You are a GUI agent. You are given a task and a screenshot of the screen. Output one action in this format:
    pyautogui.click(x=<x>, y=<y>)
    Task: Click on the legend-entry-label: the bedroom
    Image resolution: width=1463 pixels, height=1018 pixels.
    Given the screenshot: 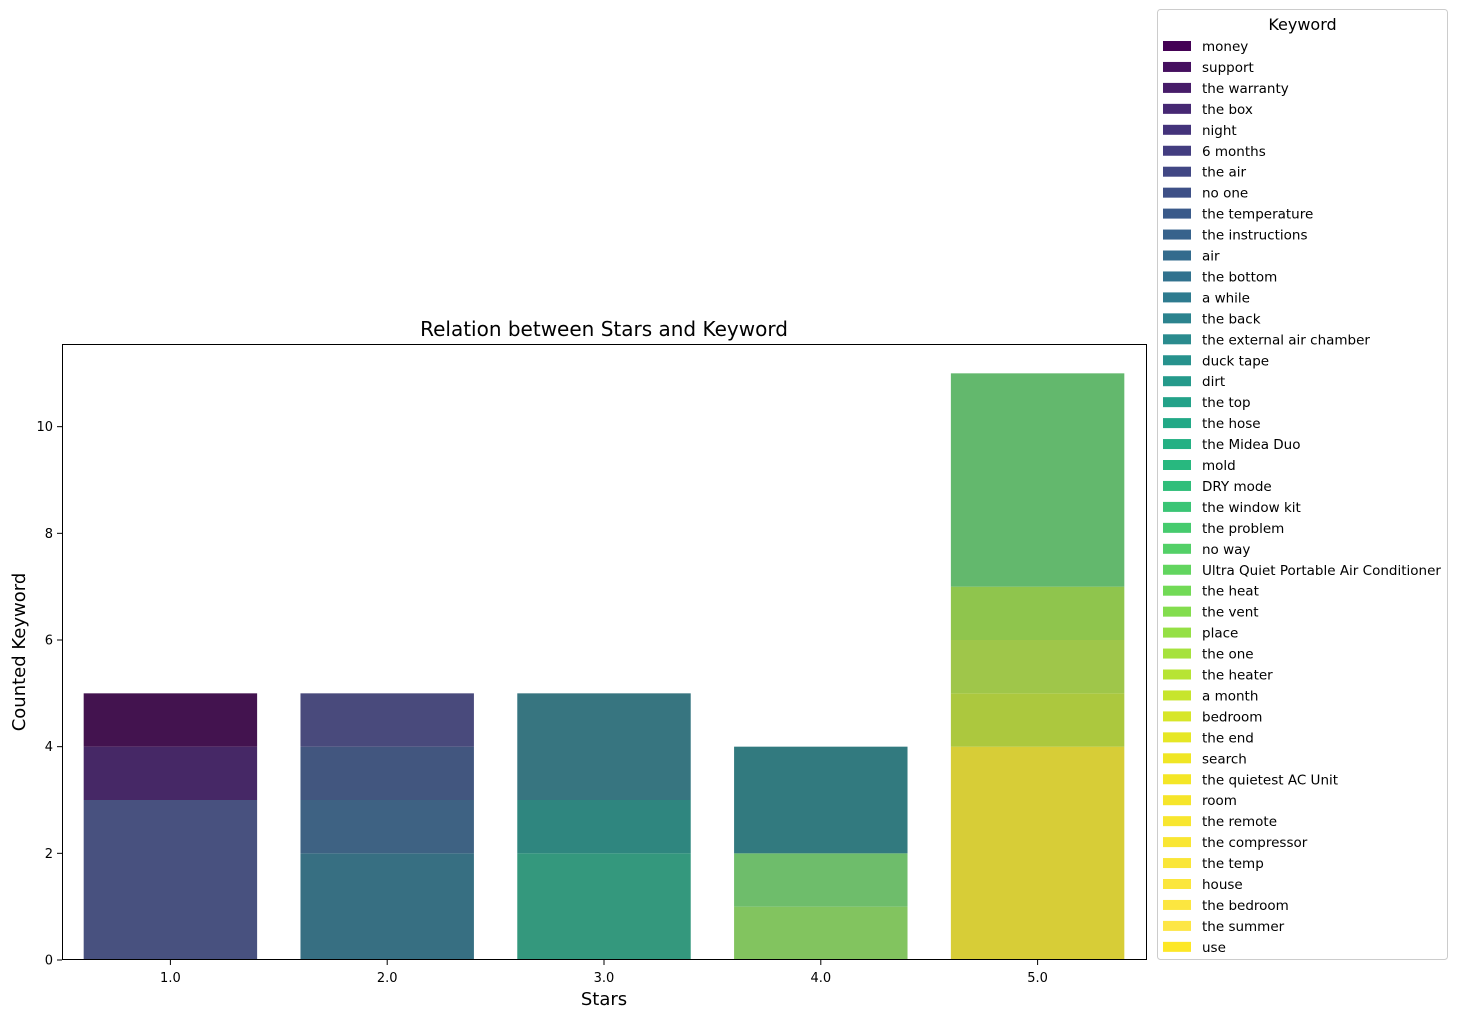 What is the action you would take?
    pyautogui.click(x=1245, y=906)
    